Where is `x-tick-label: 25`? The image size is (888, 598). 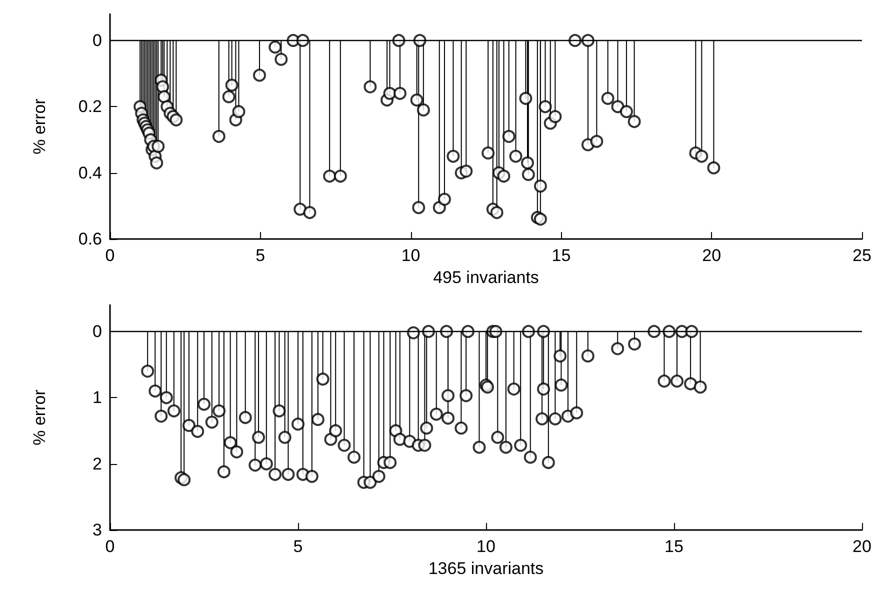 x-tick-label: 25 is located at coordinates (862, 255).